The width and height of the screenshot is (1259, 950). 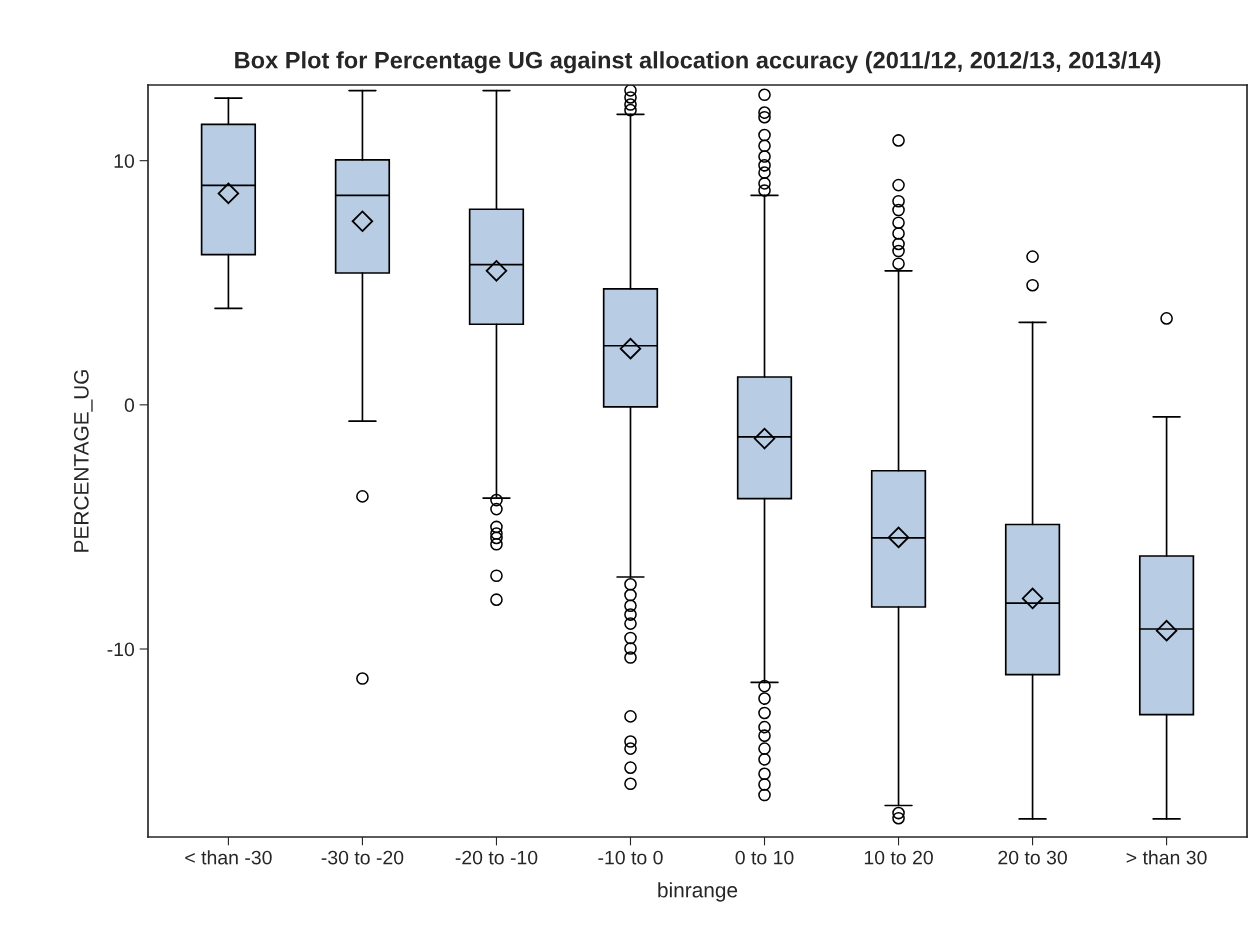 What do you see at coordinates (764, 857) in the screenshot?
I see `x-tick-label: 0 to 10` at bounding box center [764, 857].